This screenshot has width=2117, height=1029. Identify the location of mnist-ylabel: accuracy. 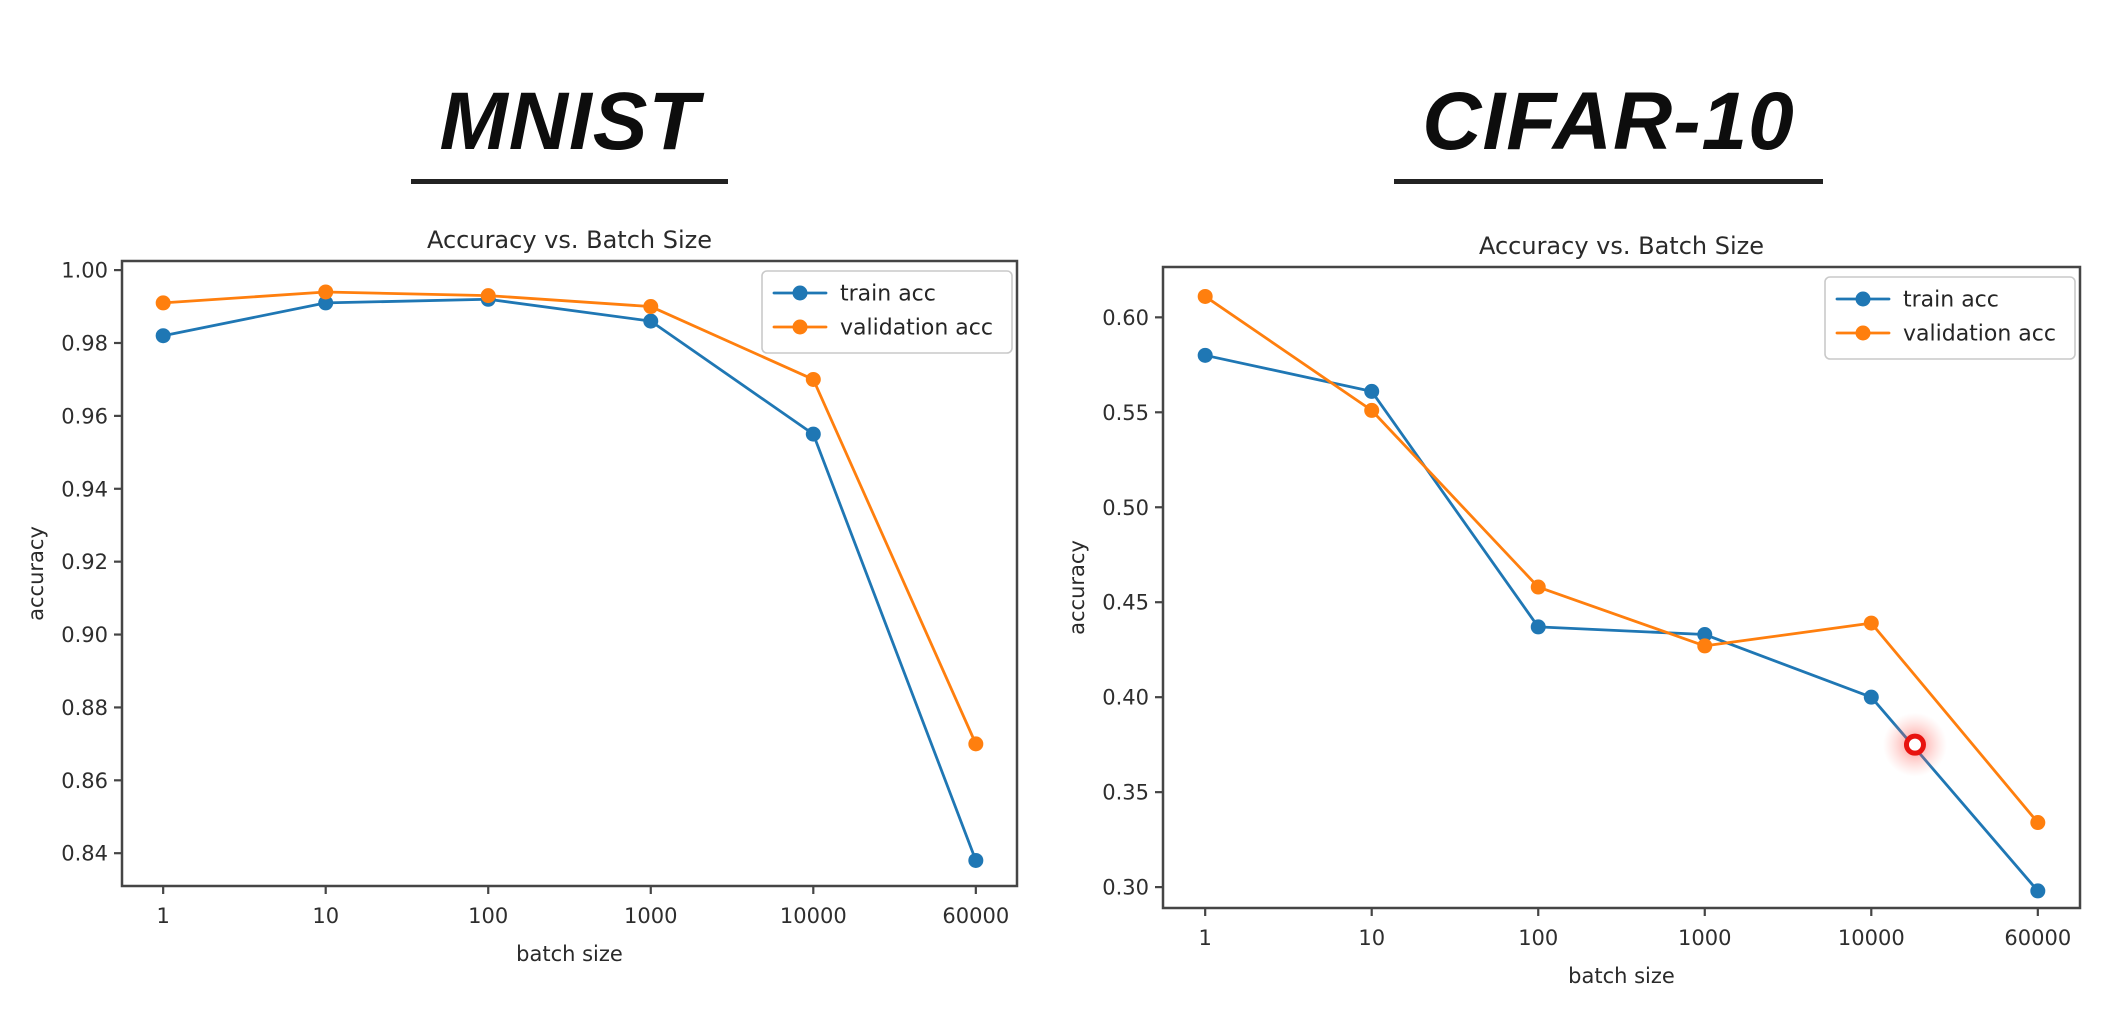
(36, 573).